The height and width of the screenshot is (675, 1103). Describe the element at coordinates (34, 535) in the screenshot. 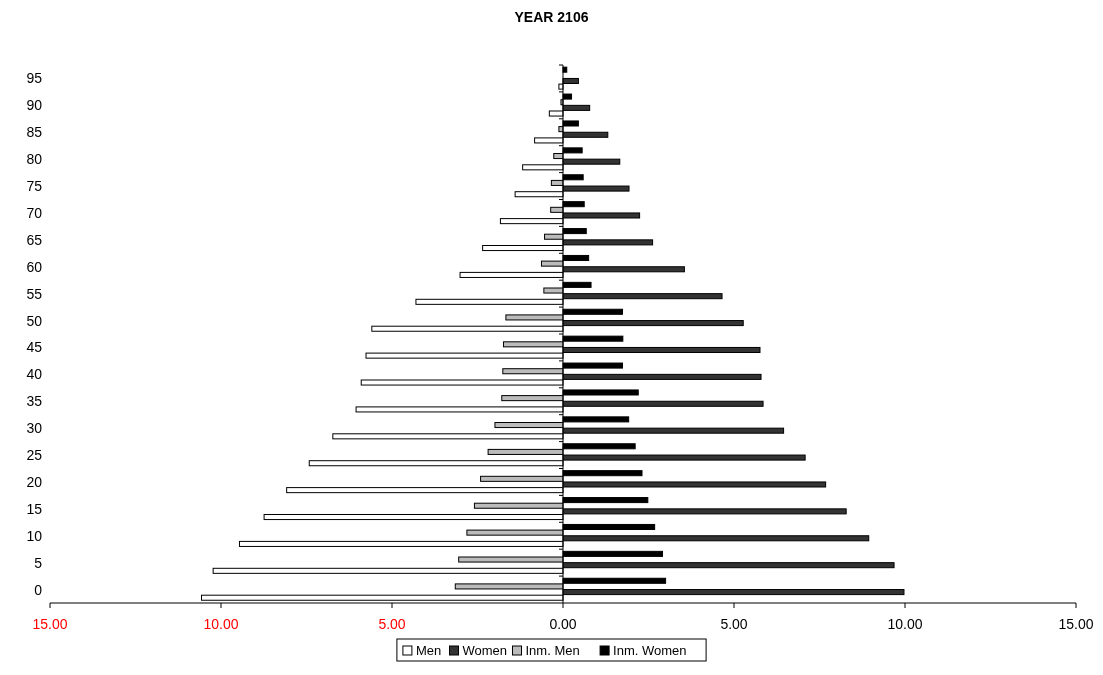

I see `y-tick-label: 10` at that location.